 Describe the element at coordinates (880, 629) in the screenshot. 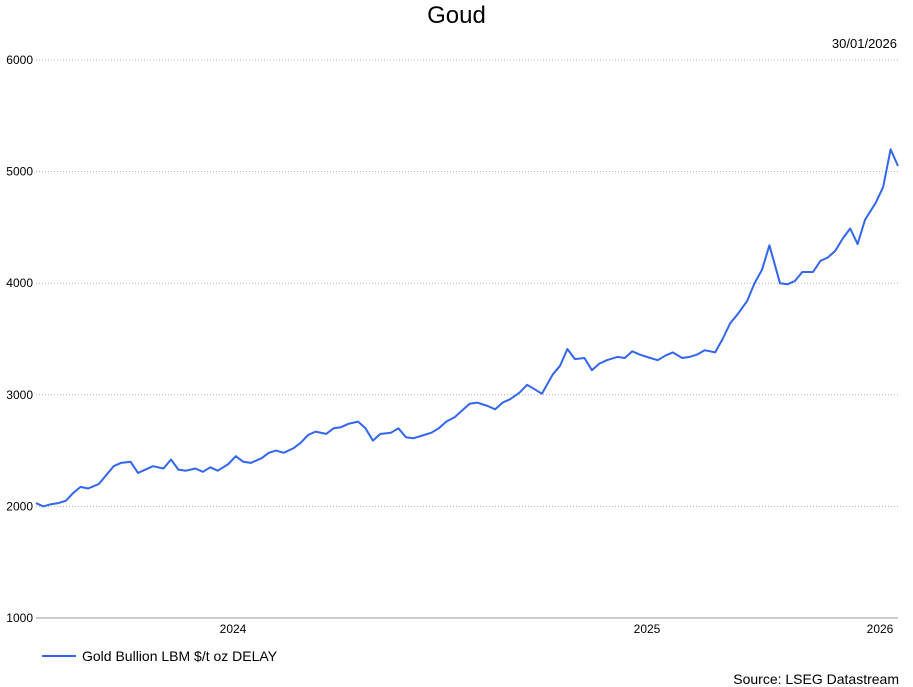

I see `x-tick-label: 2026` at that location.